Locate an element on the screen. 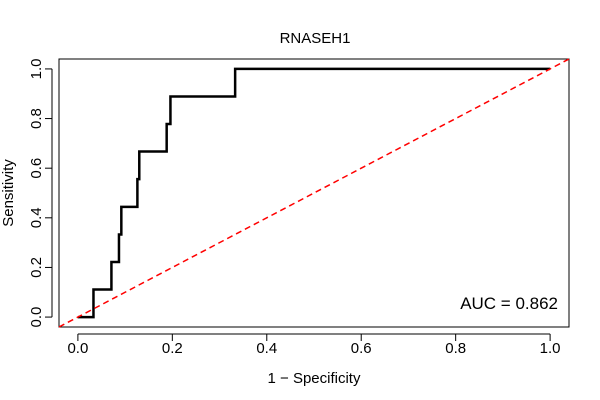  x-tick-label: 0.2 is located at coordinates (172, 348).